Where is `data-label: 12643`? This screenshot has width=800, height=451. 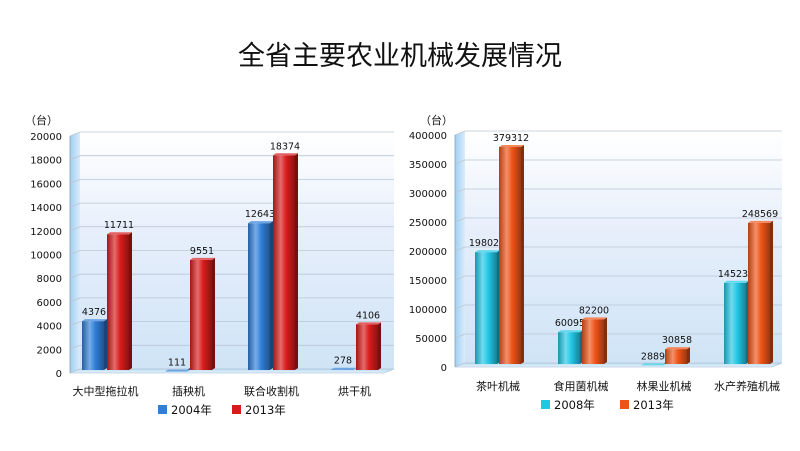
data-label: 12643 is located at coordinates (260, 214).